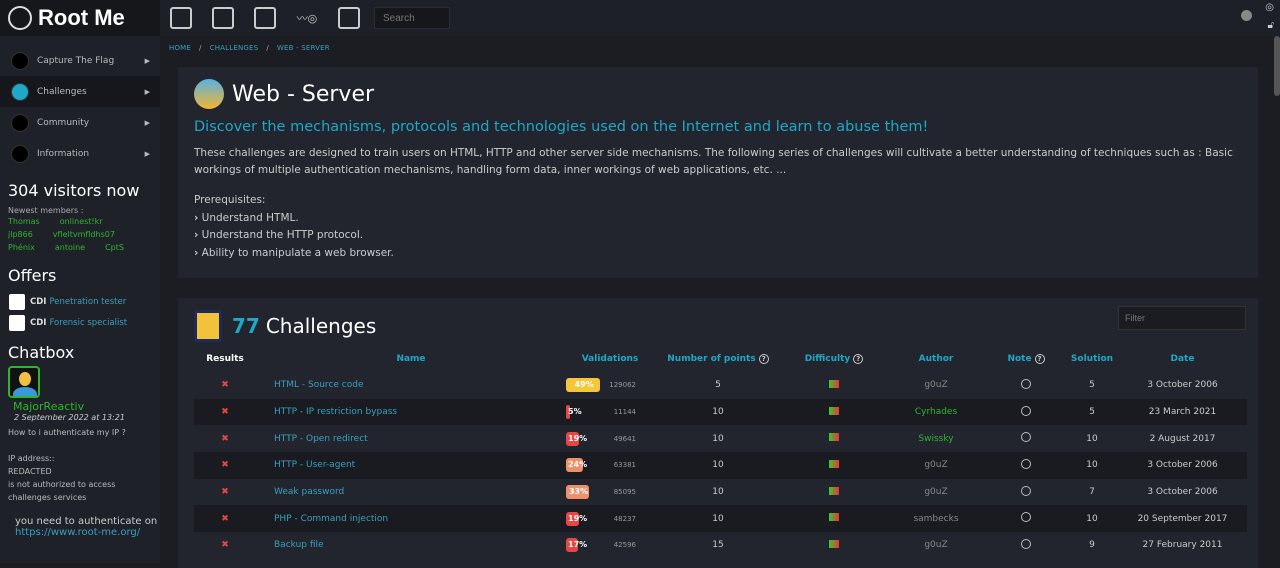 The image size is (1280, 568). What do you see at coordinates (1092, 359) in the screenshot?
I see `column-solution: Solution` at bounding box center [1092, 359].